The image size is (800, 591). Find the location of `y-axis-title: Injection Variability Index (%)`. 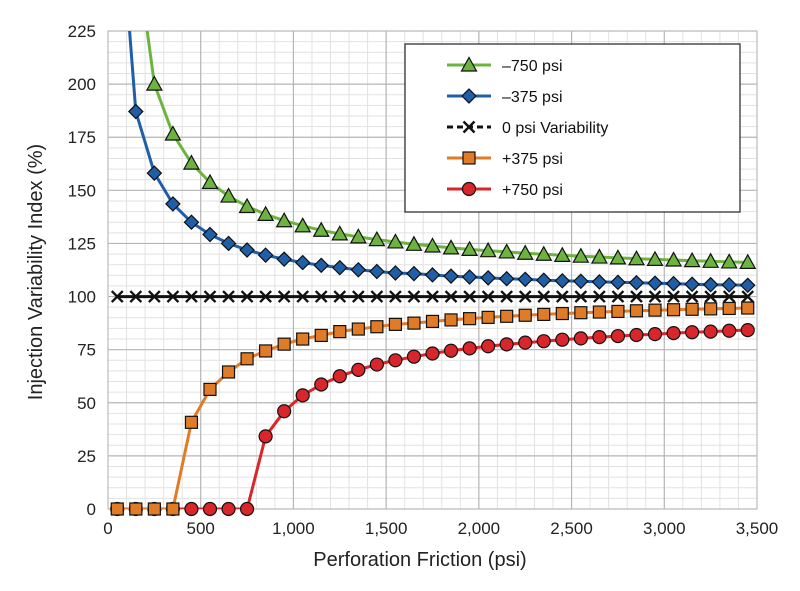

y-axis-title: Injection Variability Index (%) is located at coordinates (36, 272).